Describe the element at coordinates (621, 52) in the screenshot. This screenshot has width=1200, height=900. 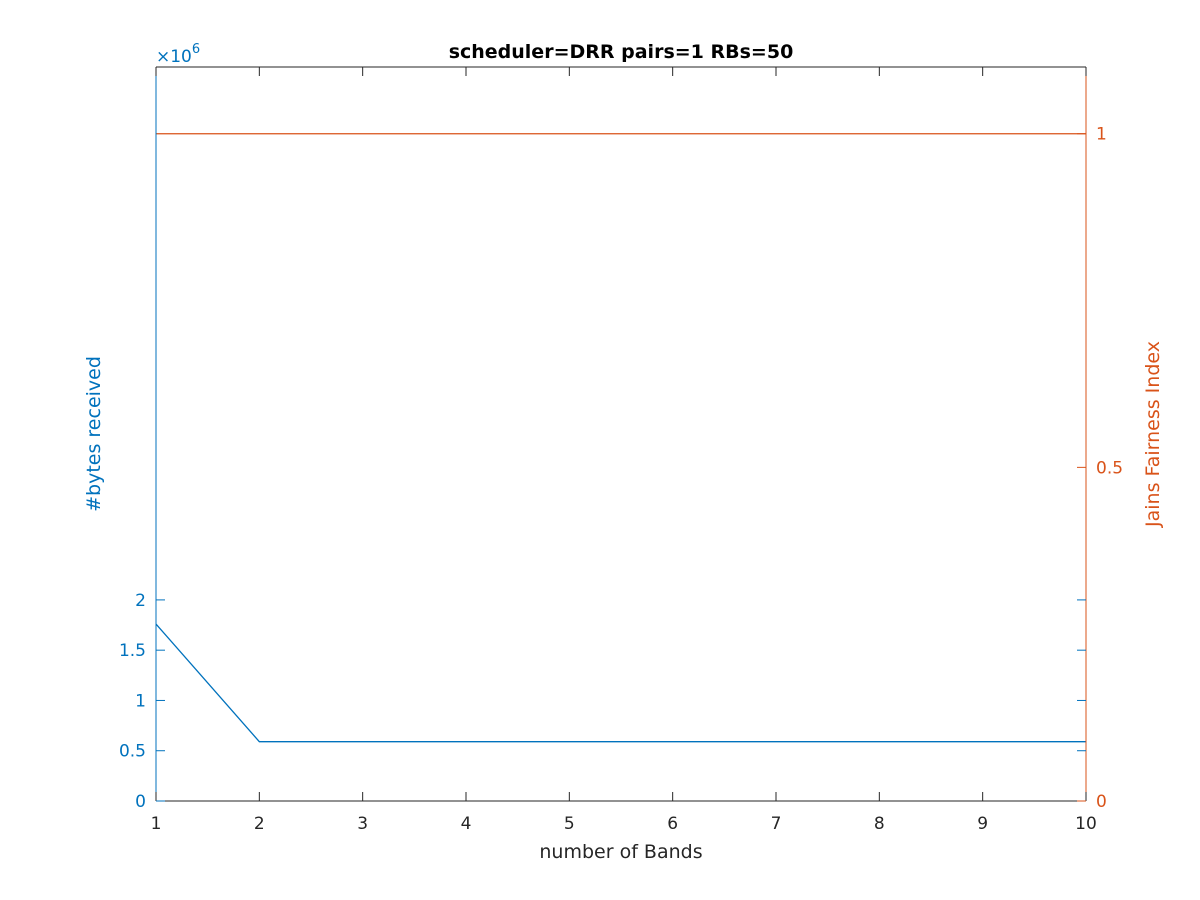
I see `chart-title: scheduler=DRR pairs=1 RBs=50` at that location.